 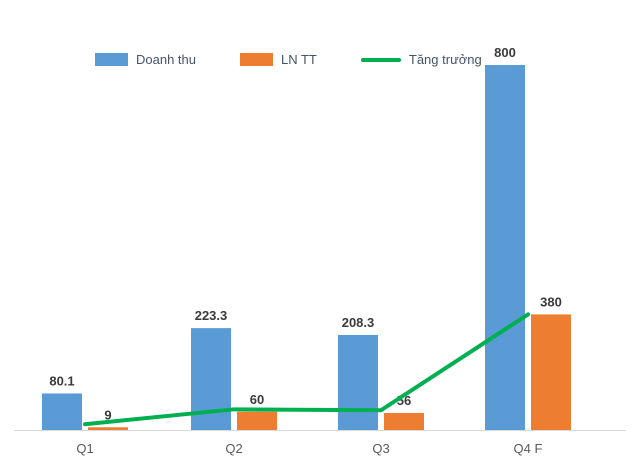 I want to click on bar-label-doanh-thu-Q1: 80.1, so click(x=61, y=380).